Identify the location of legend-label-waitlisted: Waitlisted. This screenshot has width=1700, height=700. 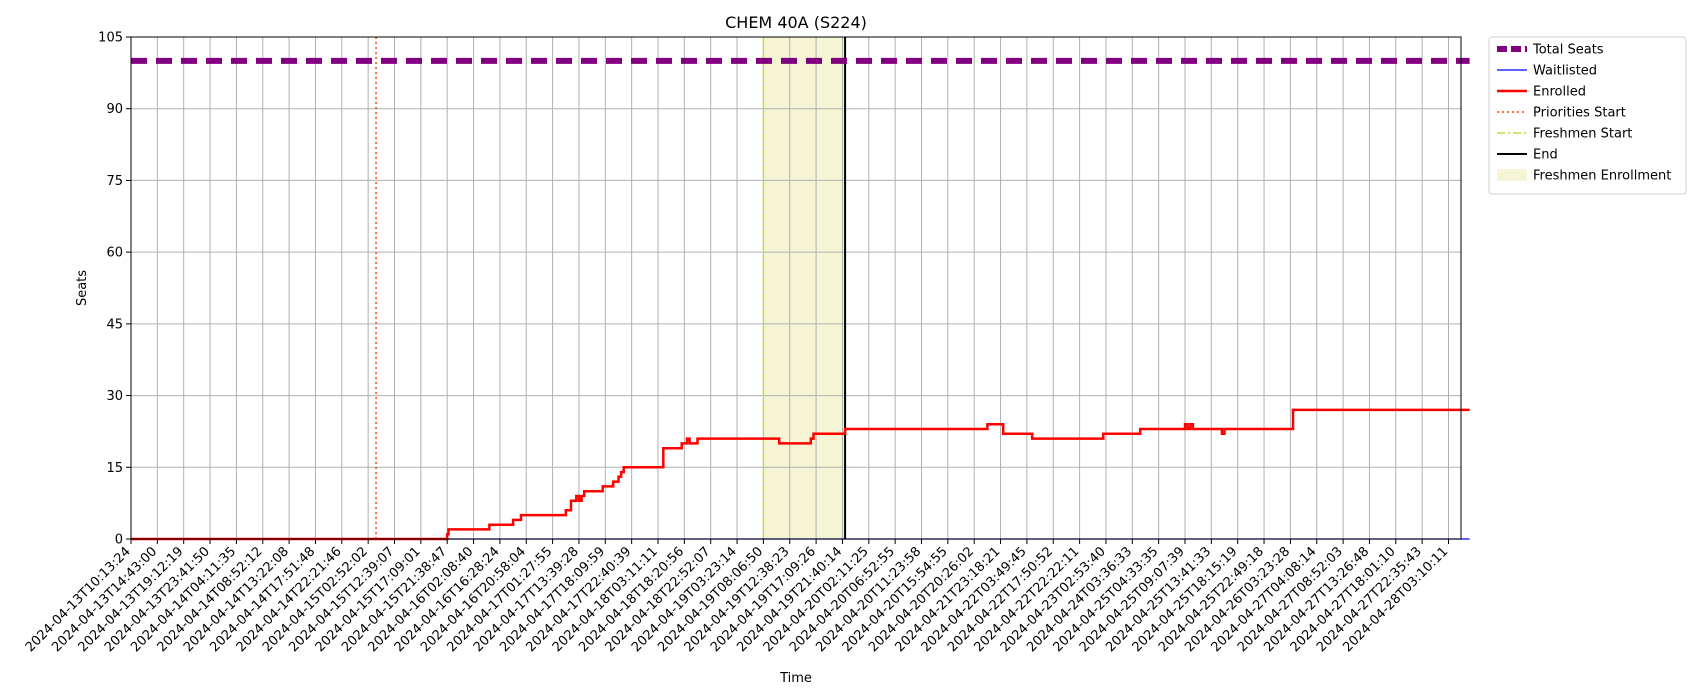
(1565, 71).